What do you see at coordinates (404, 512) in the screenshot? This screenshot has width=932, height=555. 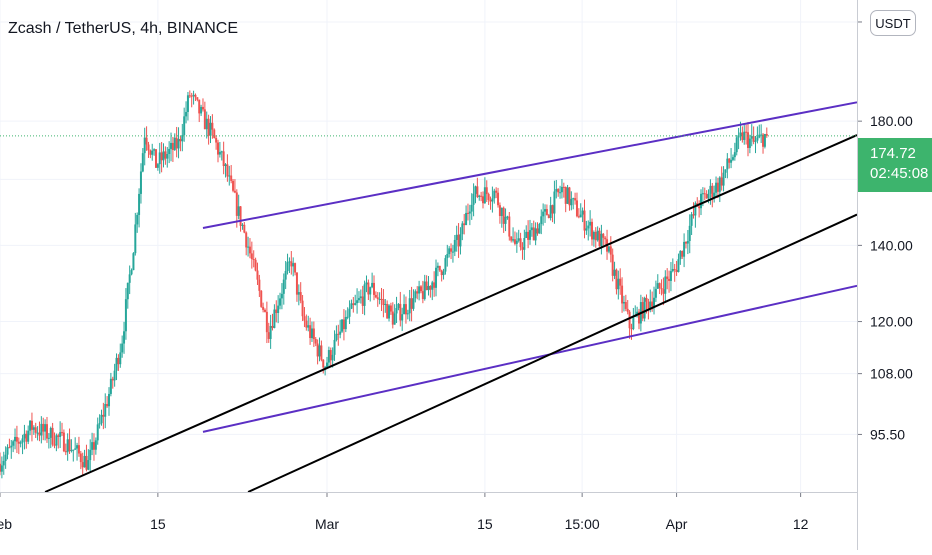 I see `x-axis: Feb 15 Mar 15 15:00 Apr 12` at bounding box center [404, 512].